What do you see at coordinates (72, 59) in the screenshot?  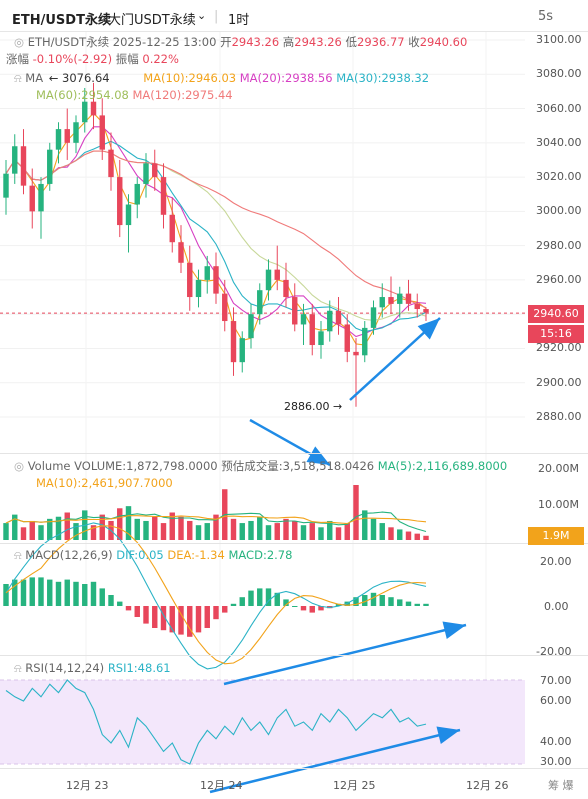 I see `change-value: -0.10%(-2.92)` at bounding box center [72, 59].